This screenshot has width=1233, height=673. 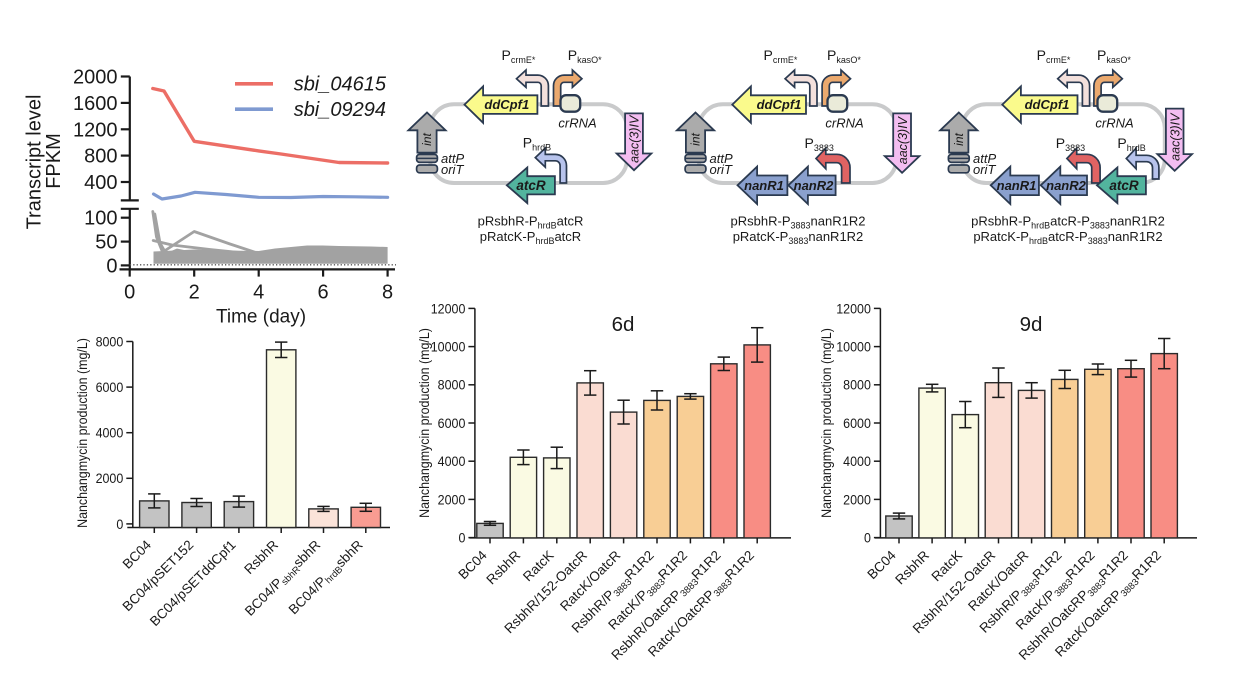 What do you see at coordinates (531, 221) in the screenshot?
I see `svg-text: pRsbhR-PhrdBatcR` at bounding box center [531, 221].